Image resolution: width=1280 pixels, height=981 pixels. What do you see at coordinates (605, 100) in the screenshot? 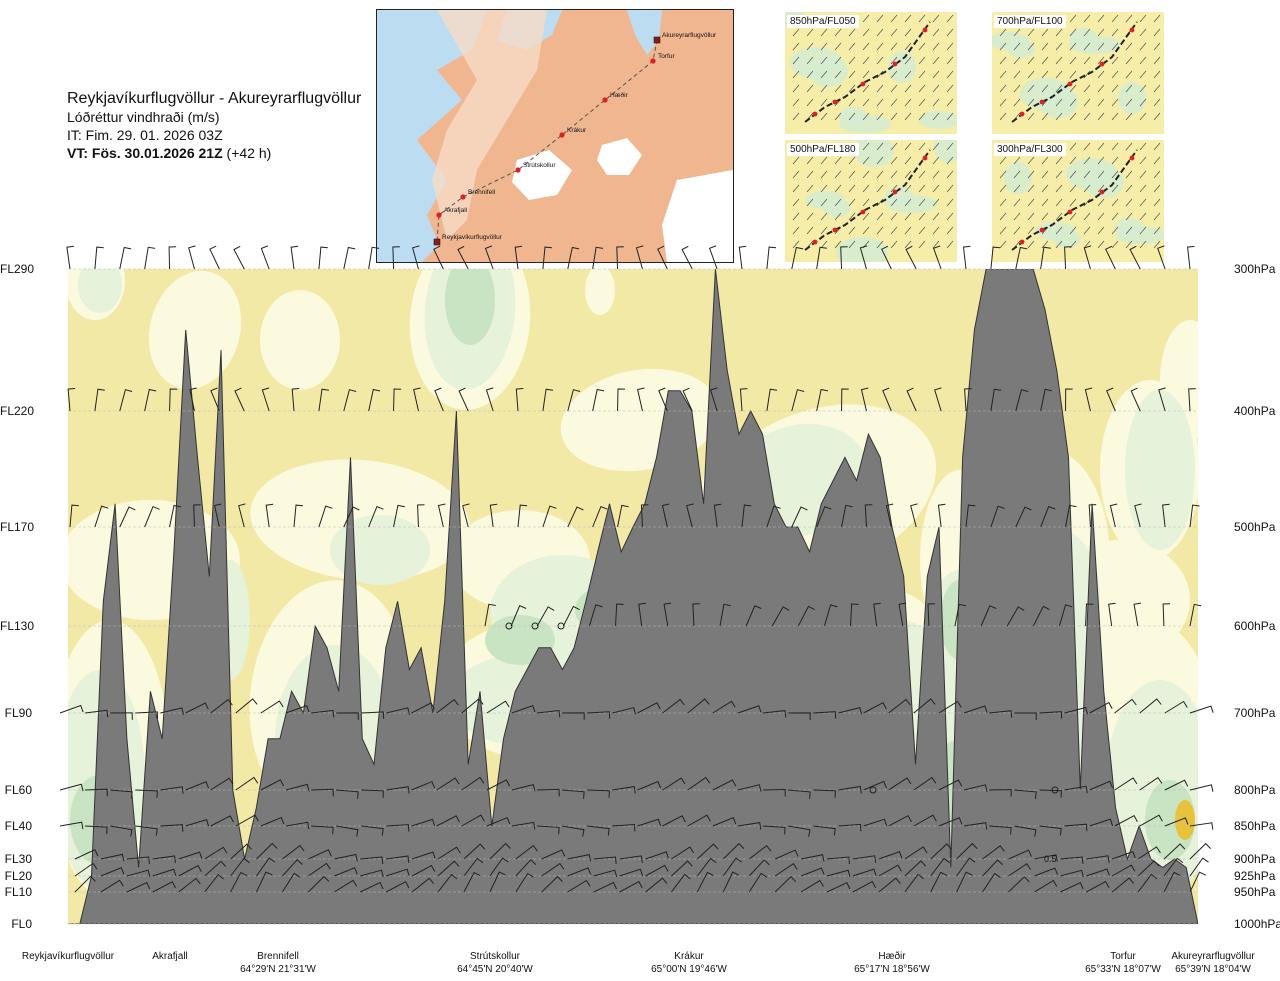
I see `waypoint-marker` at bounding box center [605, 100].